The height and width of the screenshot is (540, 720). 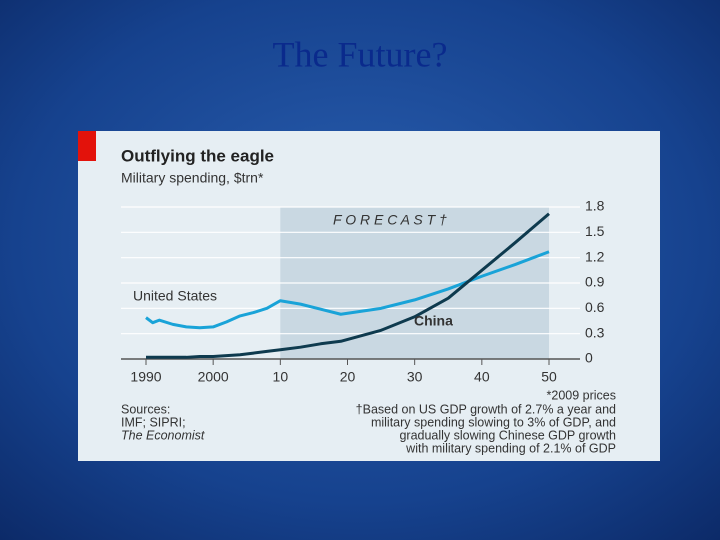 What do you see at coordinates (197, 155) in the screenshot?
I see `chart-title: Outflying the eagle` at bounding box center [197, 155].